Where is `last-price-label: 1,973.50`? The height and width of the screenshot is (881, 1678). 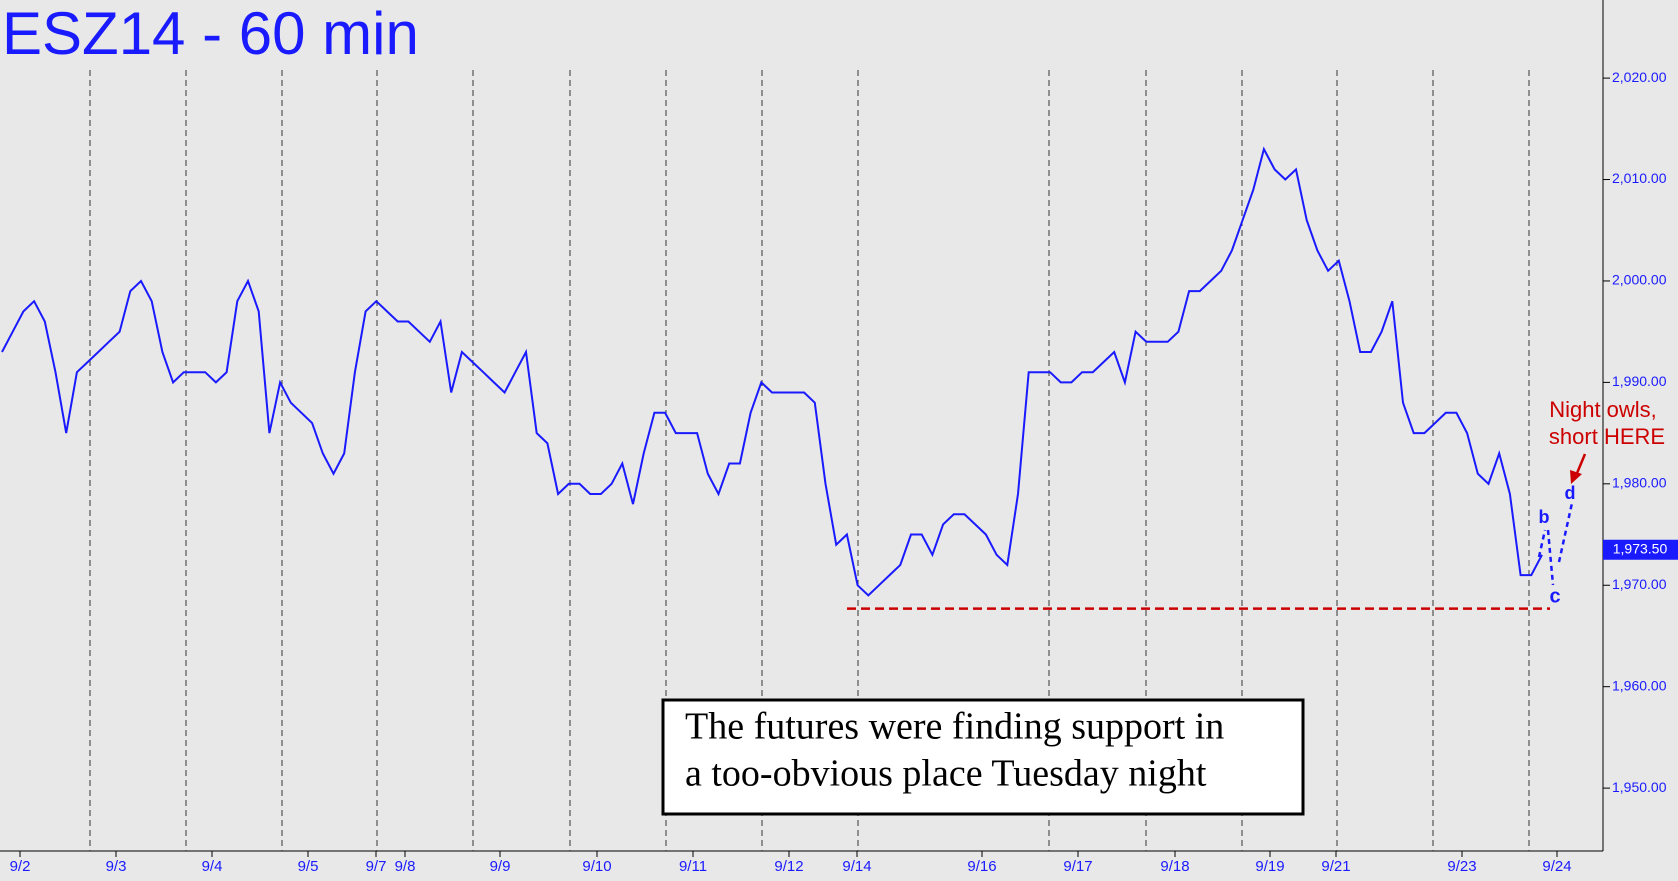
last-price-label: 1,973.50 is located at coordinates (1640, 548).